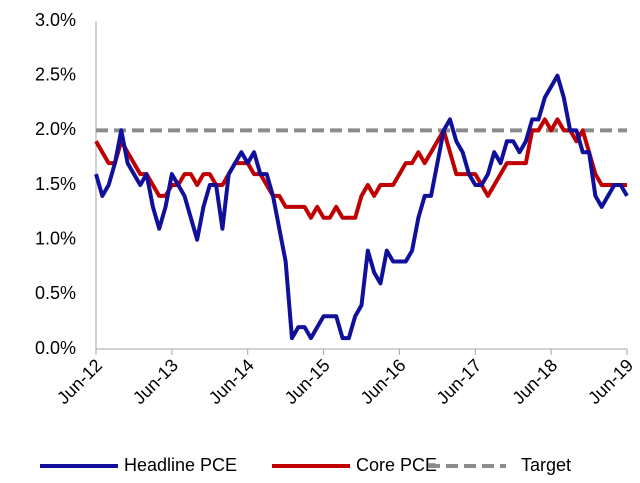  Describe the element at coordinates (231, 381) in the screenshot. I see `x-tick-label: Jun-14` at that location.